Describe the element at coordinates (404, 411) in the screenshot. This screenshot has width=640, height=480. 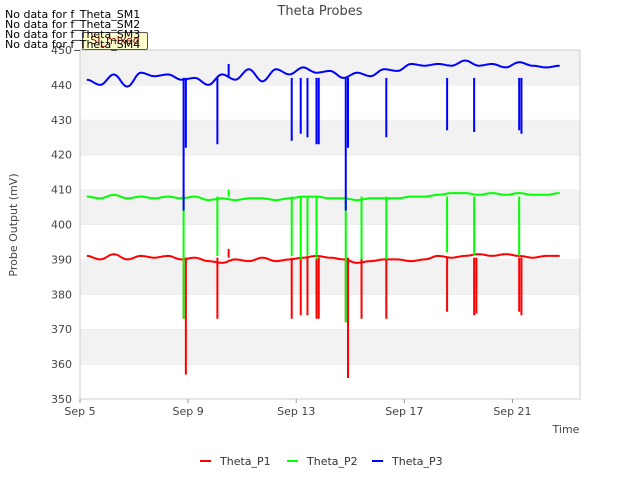
I see `x-tick-label: Sep 17` at that location.